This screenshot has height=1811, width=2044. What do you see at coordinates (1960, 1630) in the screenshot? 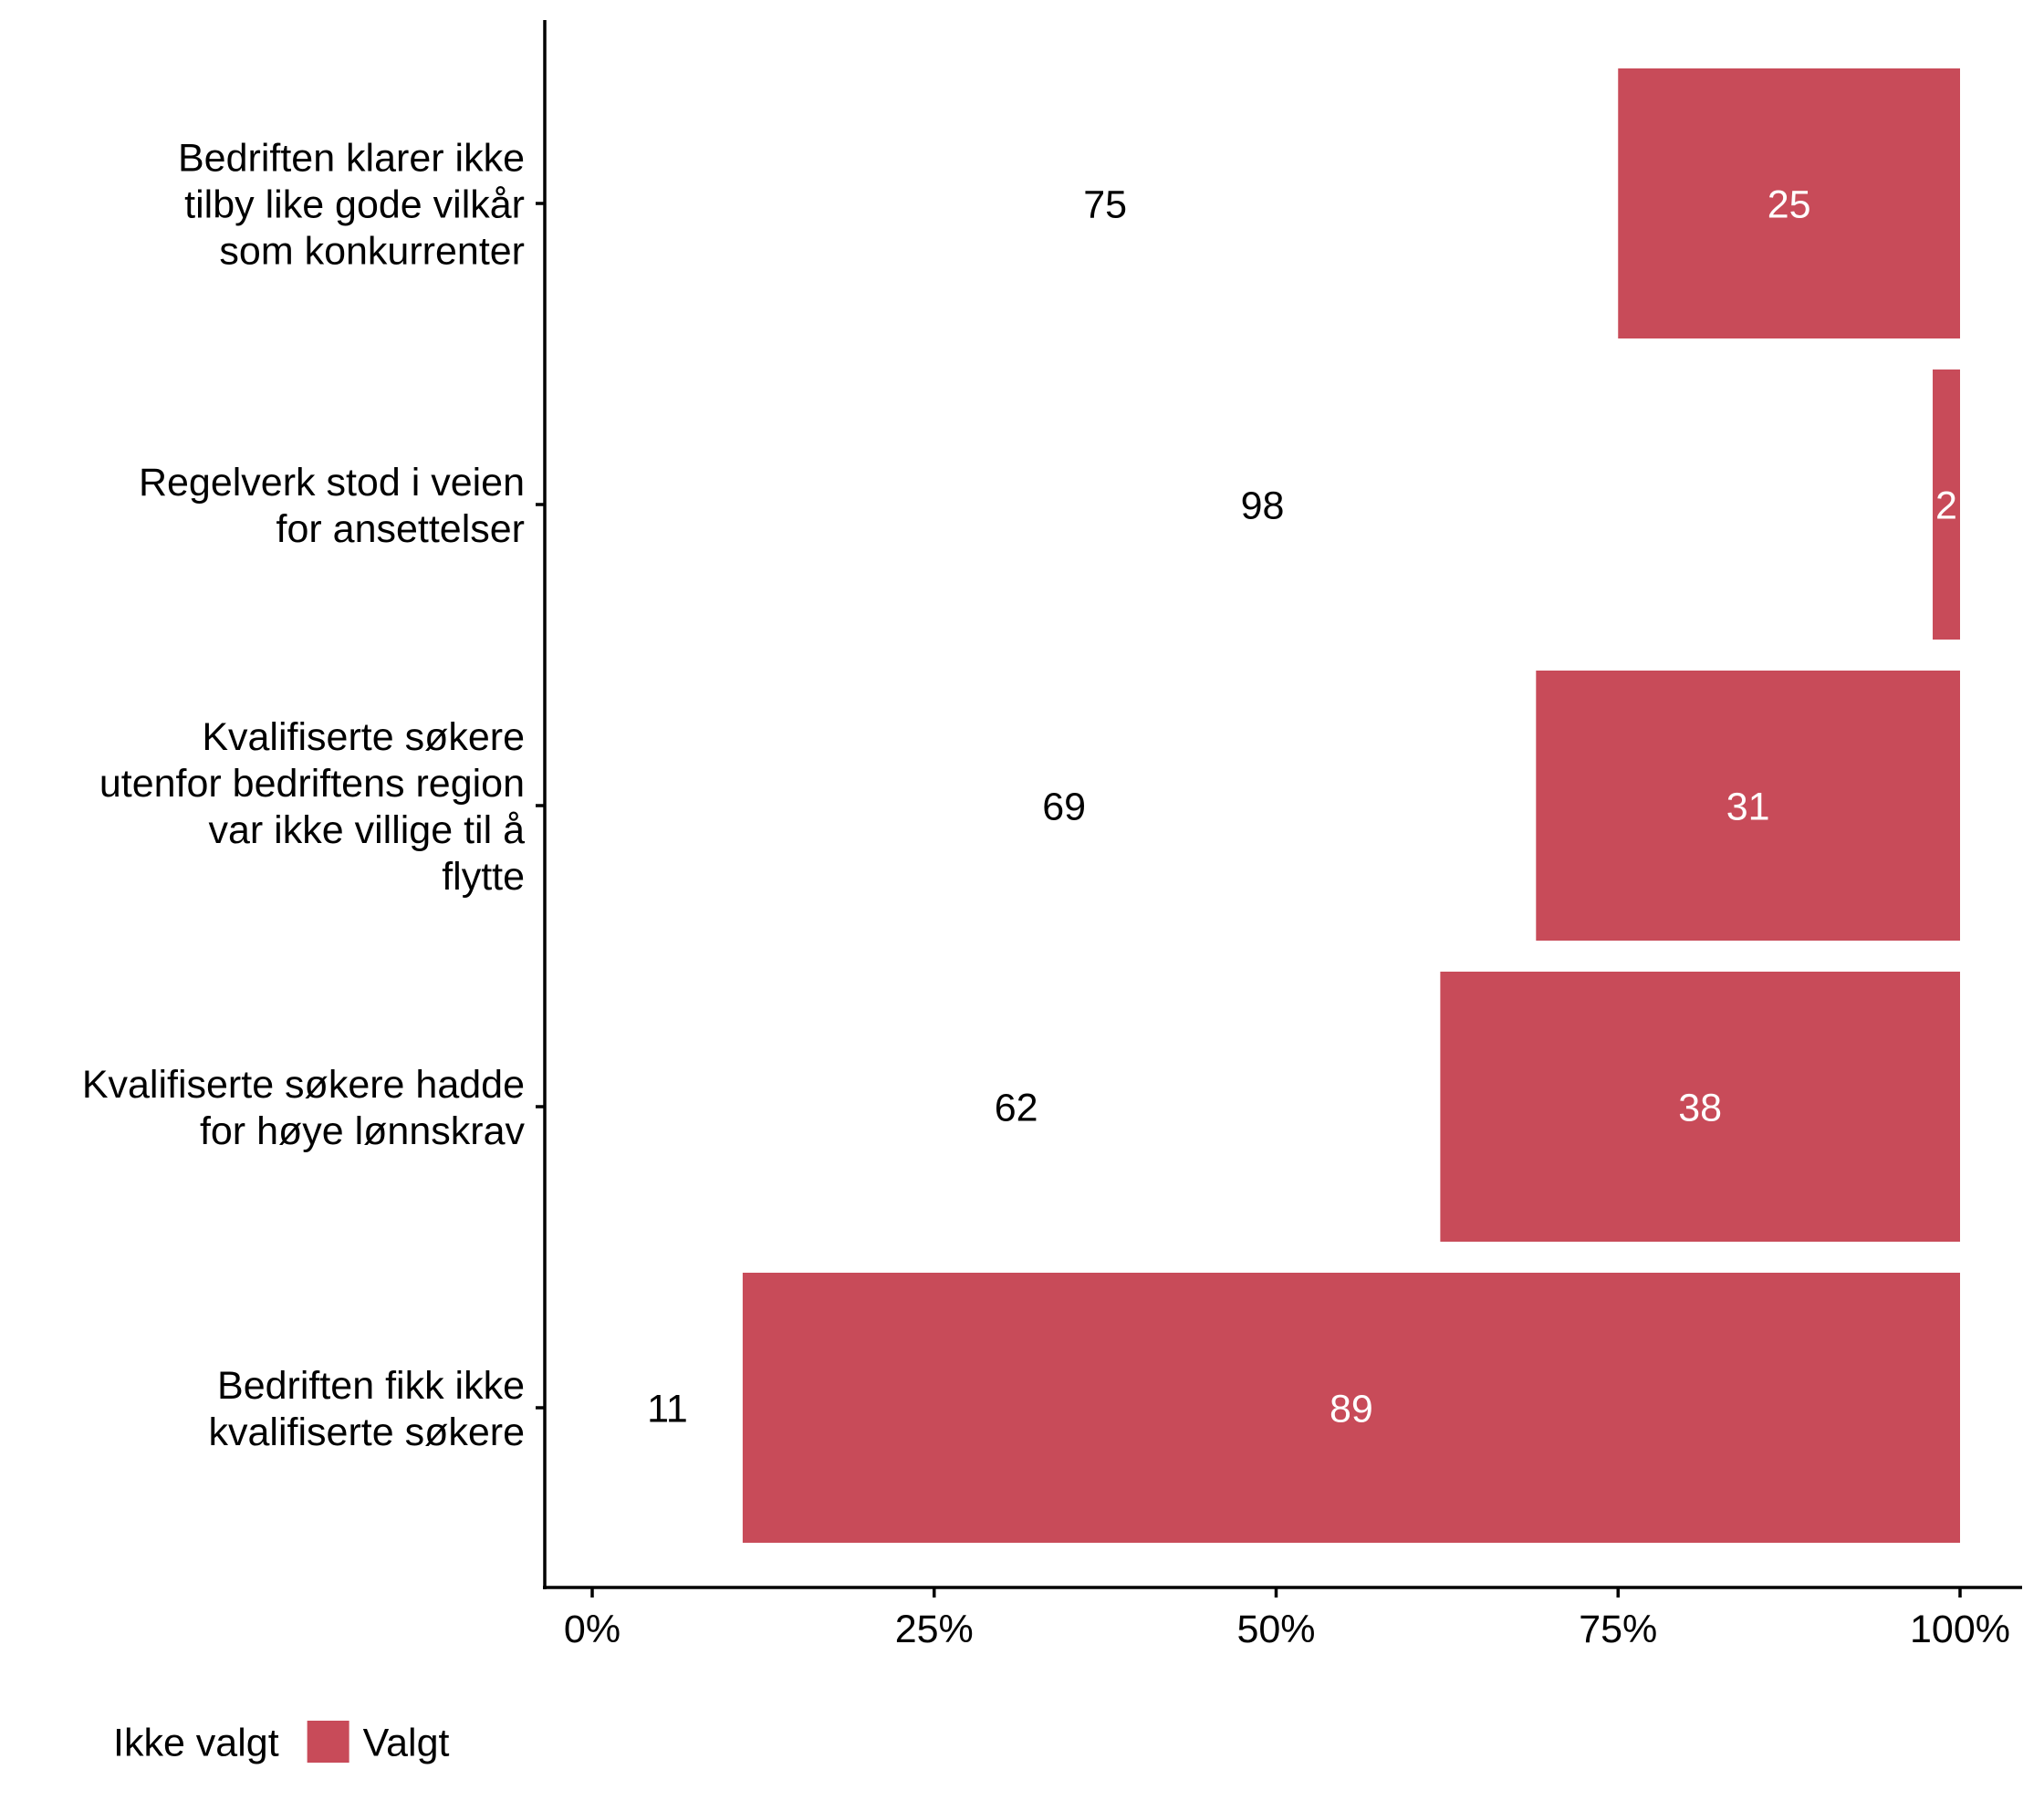
I see `x-tick-label: 100%` at bounding box center [1960, 1630].